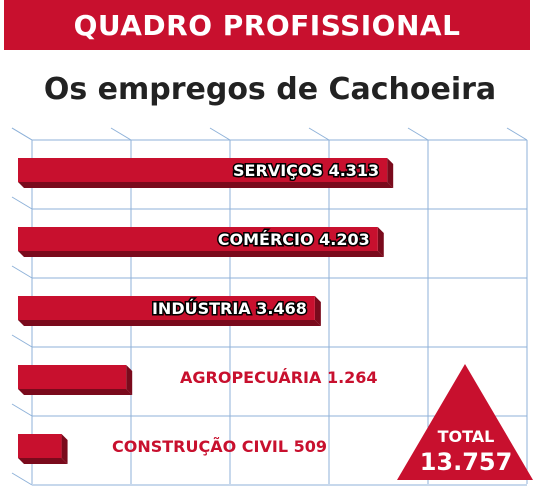  I want to click on bar-label: CONSTRUÇÃO CIVIL 509, so click(219, 446).